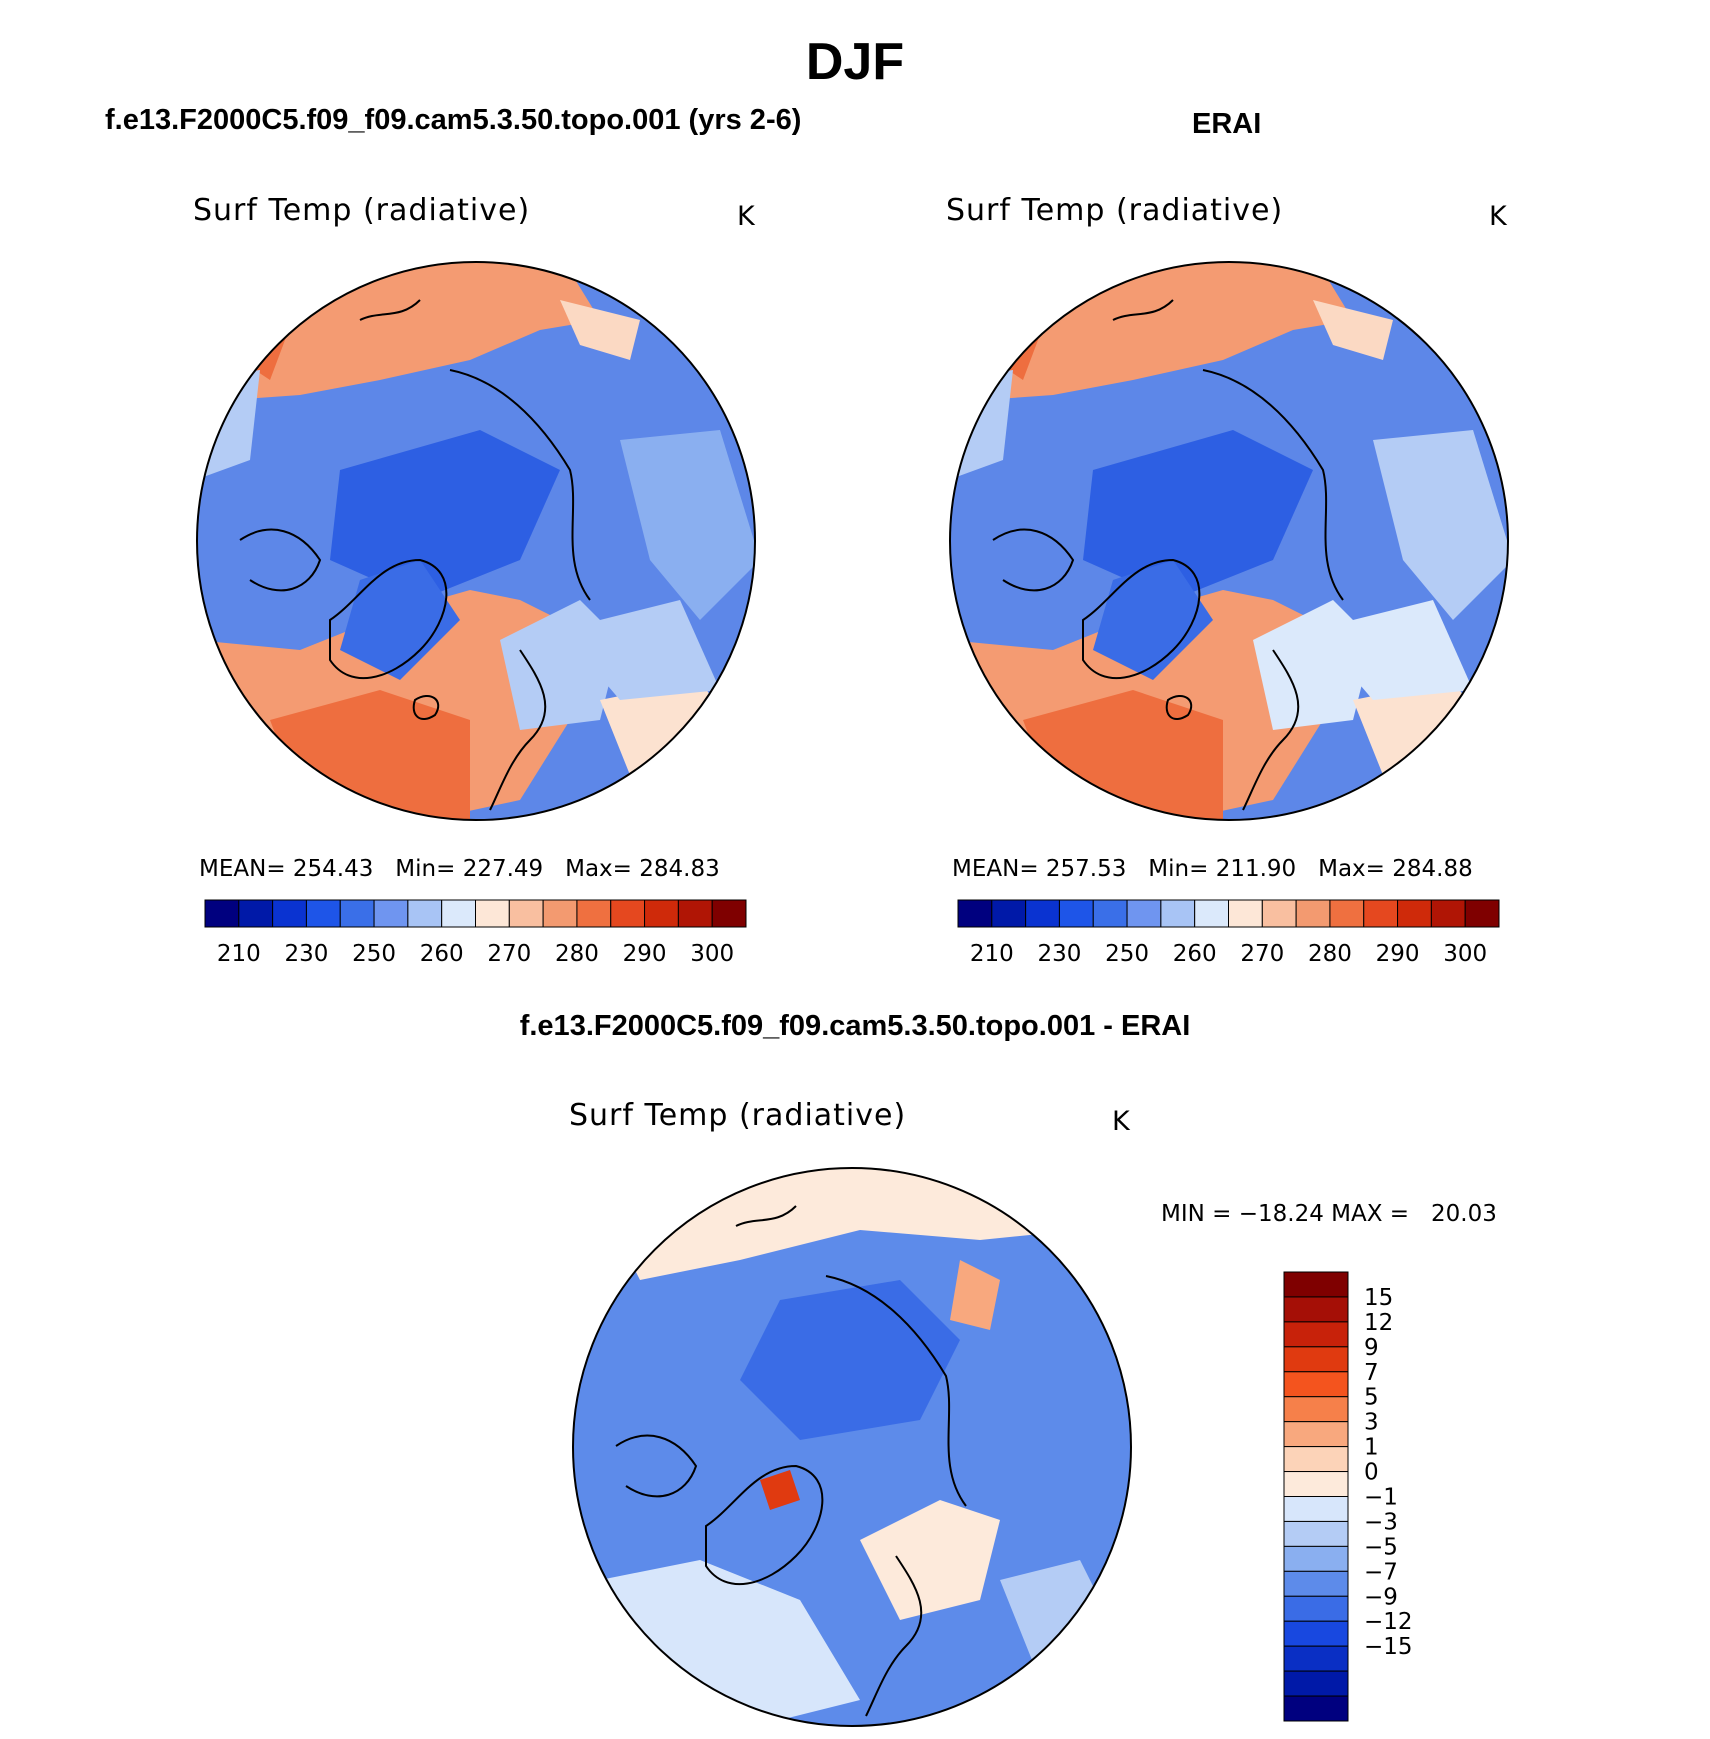 This screenshot has width=1710, height=1739. What do you see at coordinates (1398, 954) in the screenshot?
I see `right-colorbar-tick-label: 290` at bounding box center [1398, 954].